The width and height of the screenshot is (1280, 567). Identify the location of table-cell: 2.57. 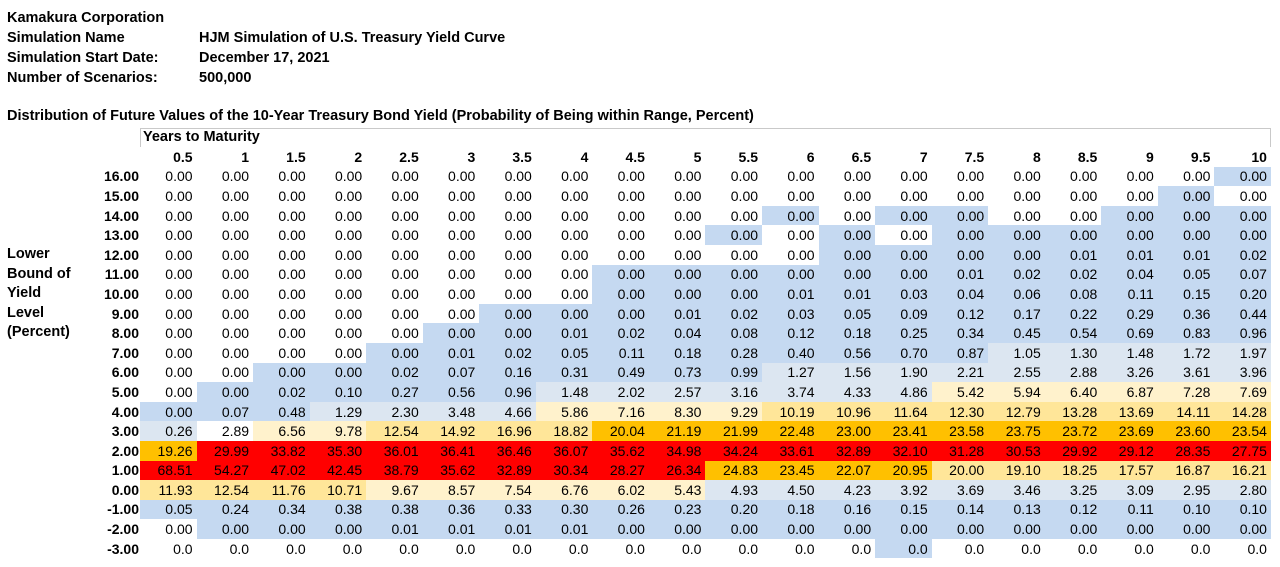
(677, 392).